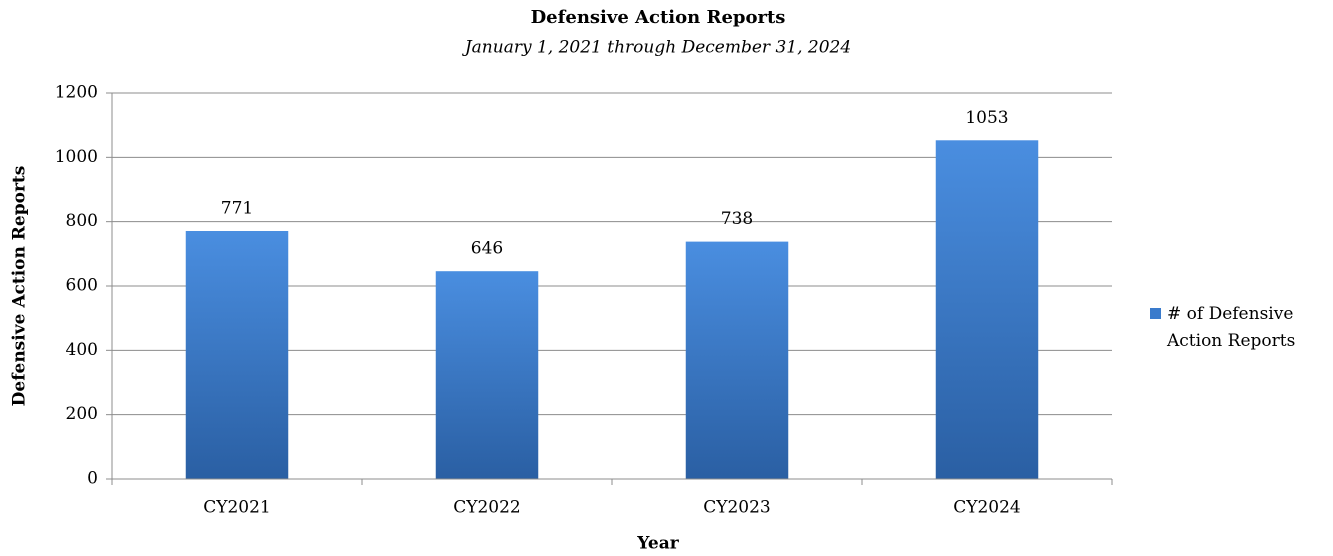 Image resolution: width=1333 pixels, height=556 pixels. Describe the element at coordinates (987, 508) in the screenshot. I see `x-tick-label: CY2024` at that location.